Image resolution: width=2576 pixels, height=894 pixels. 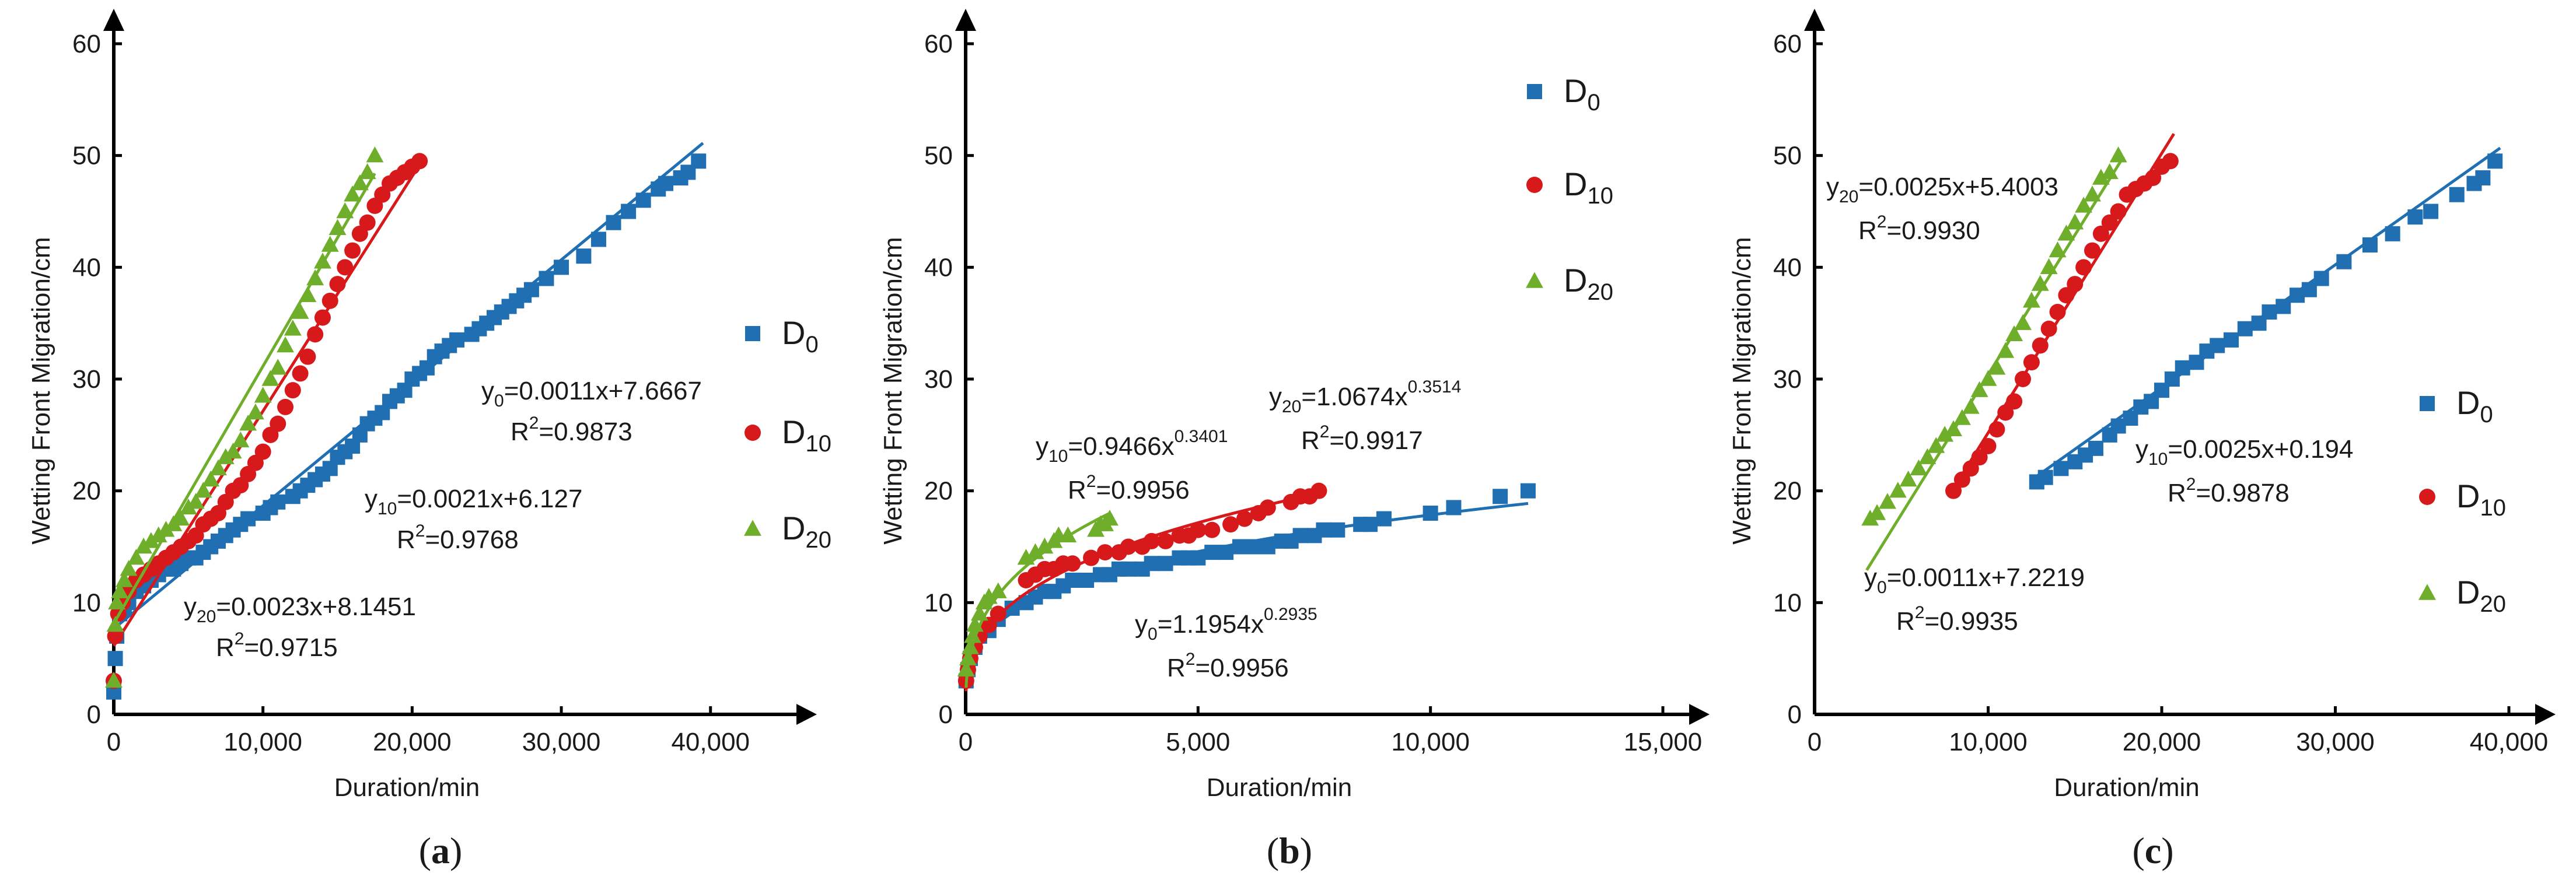 I want to click on fit-equation-d20: y20=0.0025x+5.4003, so click(x=1942, y=189).